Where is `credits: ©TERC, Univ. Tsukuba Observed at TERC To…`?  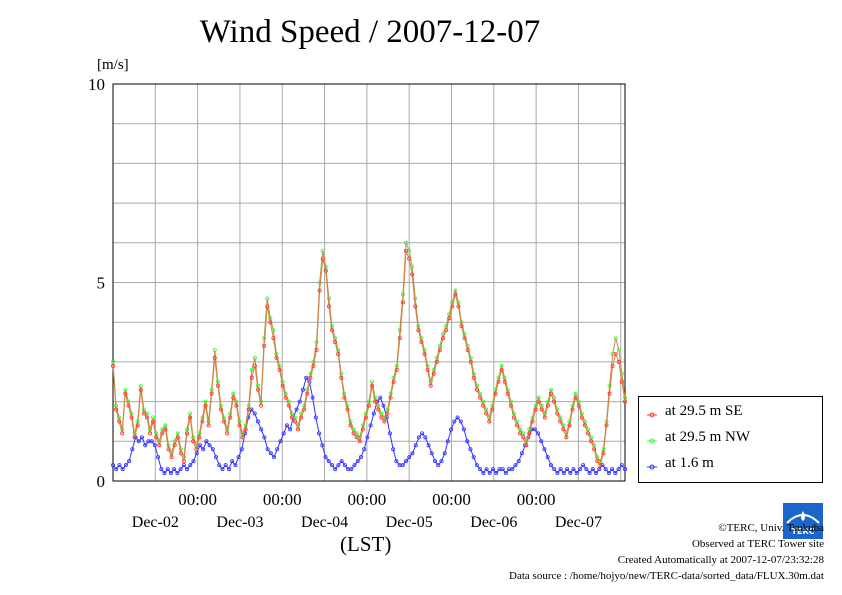 credits: ©TERC, Univ. Tsukuba Observed at TERC To… is located at coordinates (666, 552).